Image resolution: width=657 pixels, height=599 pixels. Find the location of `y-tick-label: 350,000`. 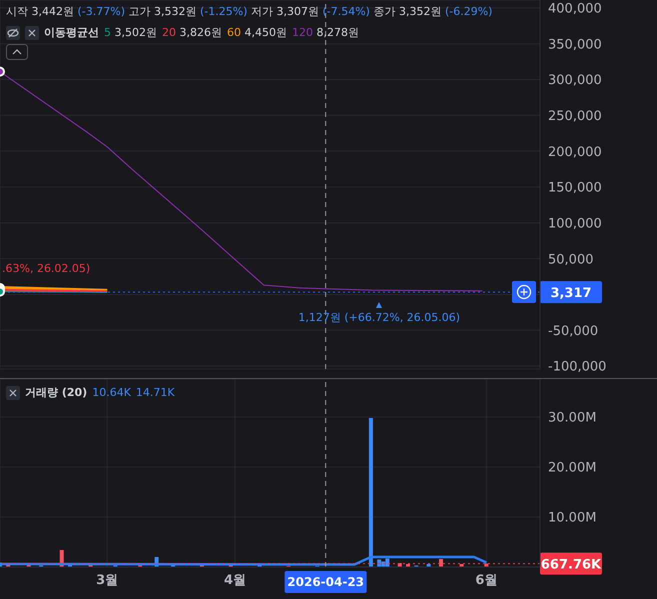

y-tick-label: 350,000 is located at coordinates (575, 44).